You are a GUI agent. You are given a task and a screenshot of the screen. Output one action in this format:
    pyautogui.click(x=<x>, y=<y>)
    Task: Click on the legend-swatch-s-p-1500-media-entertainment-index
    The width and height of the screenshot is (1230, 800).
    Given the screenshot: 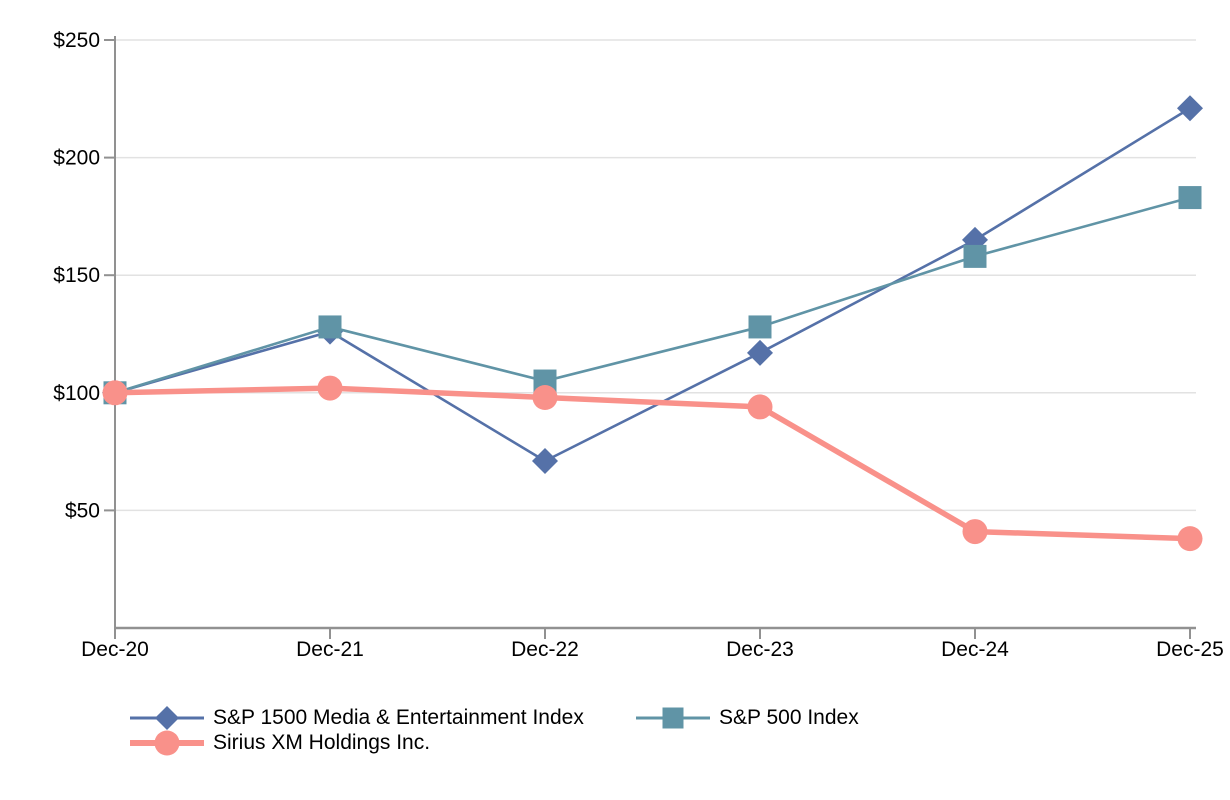 What is the action you would take?
    pyautogui.click(x=167, y=717)
    